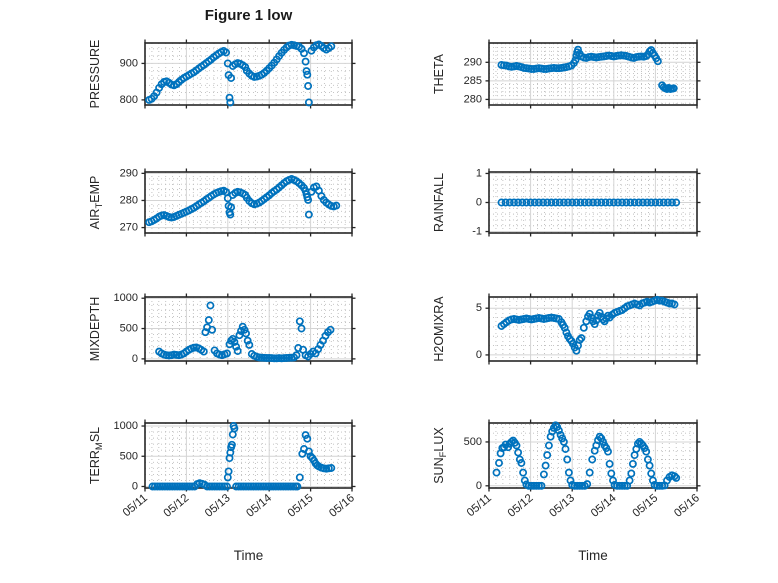 The image size is (778, 583). I want to click on subplot-mixdepth: 0 500 1000 MIXDEPTH, so click(222, 328).